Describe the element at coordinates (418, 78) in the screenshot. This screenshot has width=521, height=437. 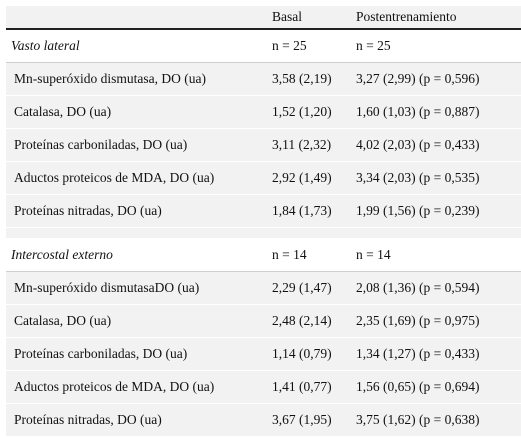
I see `row-post: 3,27 (2,99) (p = 0,596)` at that location.